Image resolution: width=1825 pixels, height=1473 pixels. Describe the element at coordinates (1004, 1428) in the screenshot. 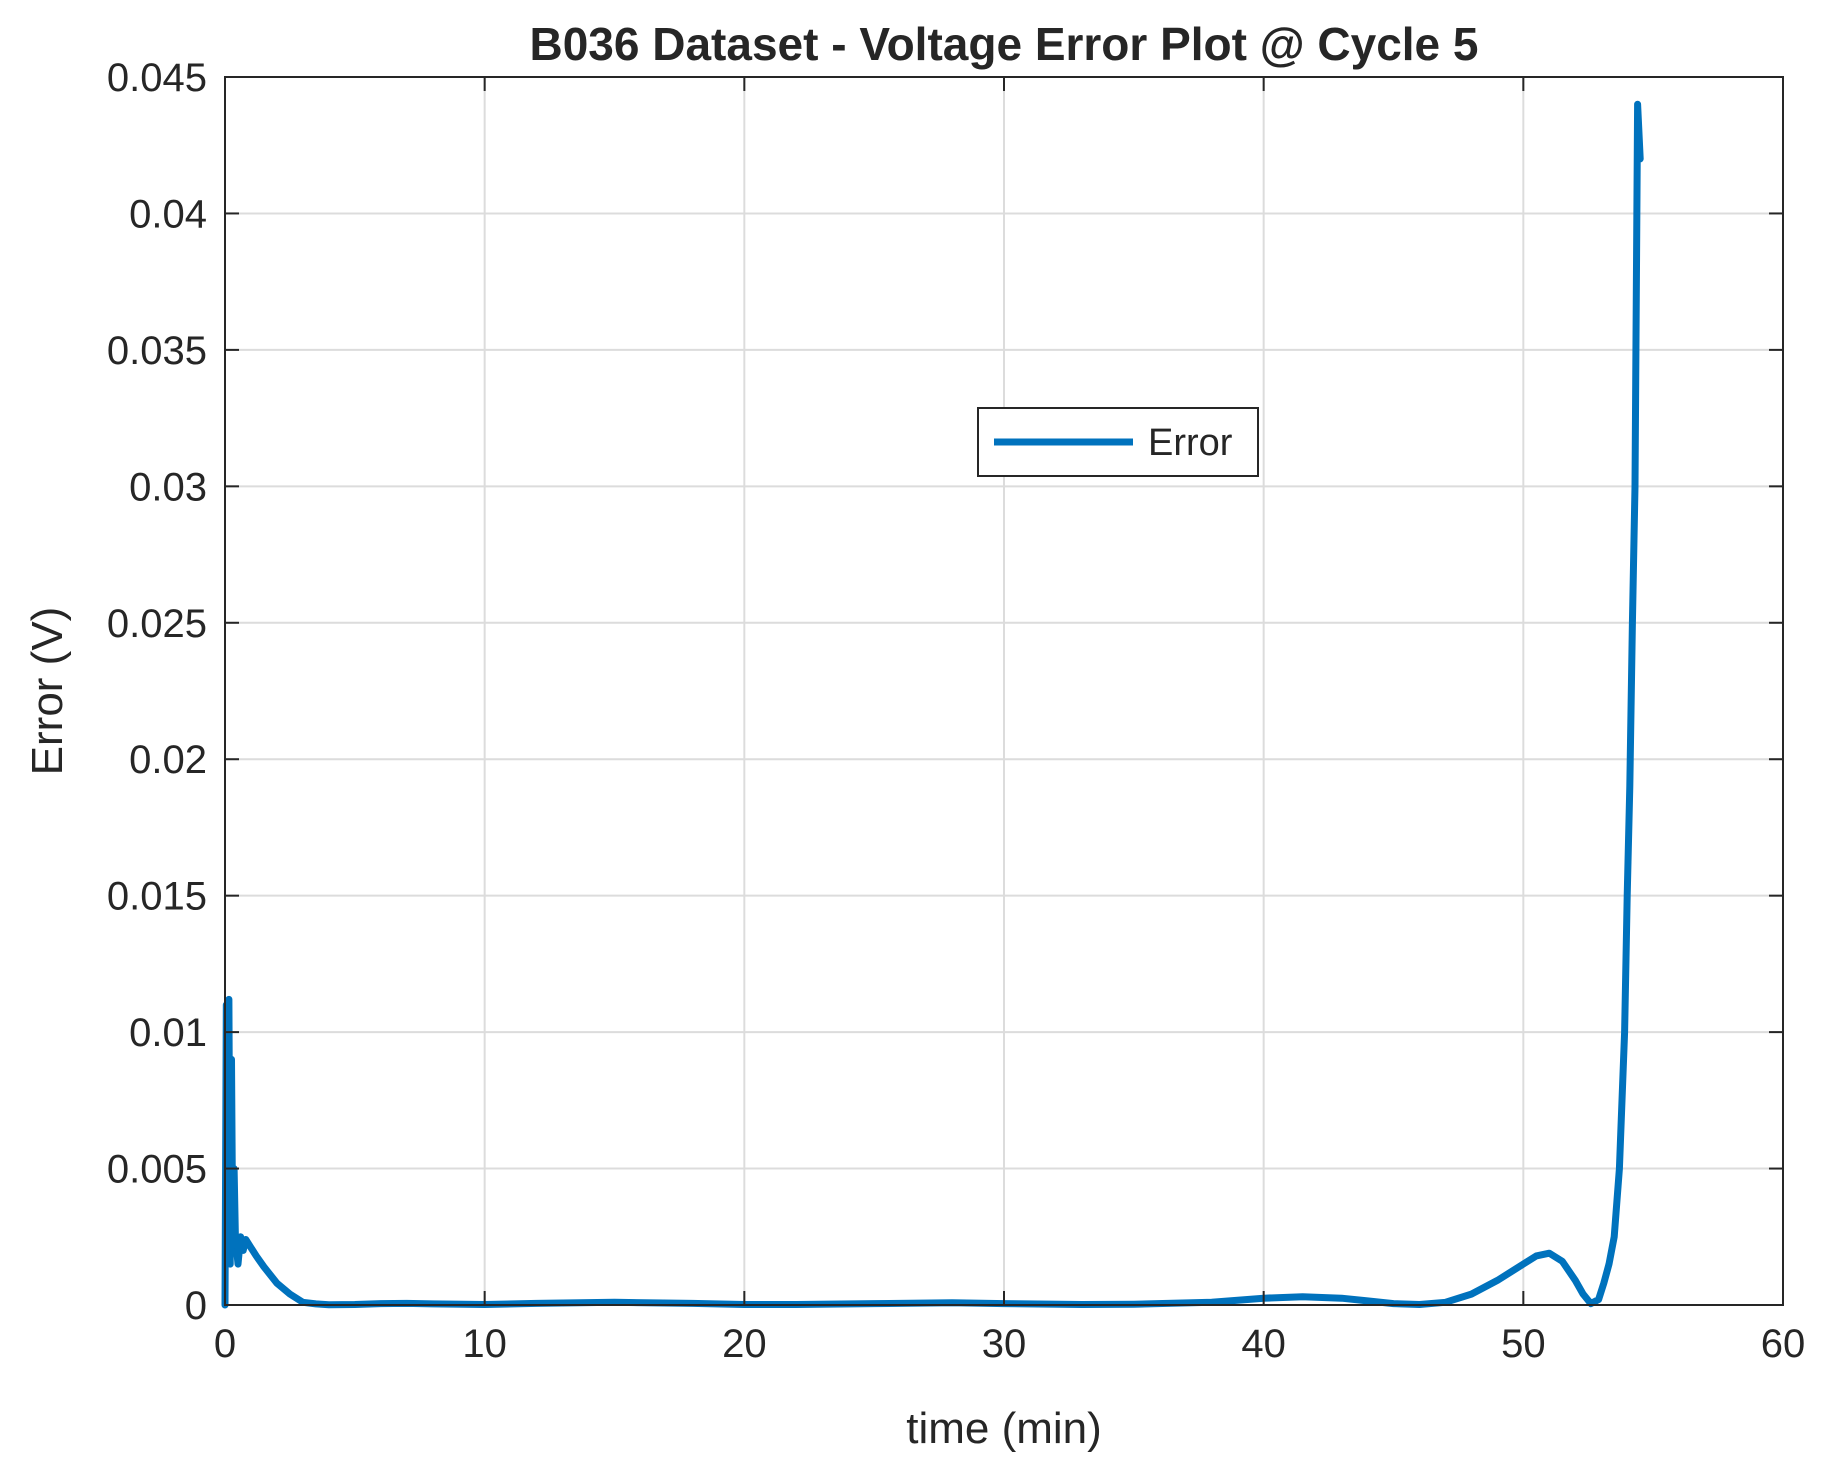

I see `x-axis-label: time (min)` at that location.